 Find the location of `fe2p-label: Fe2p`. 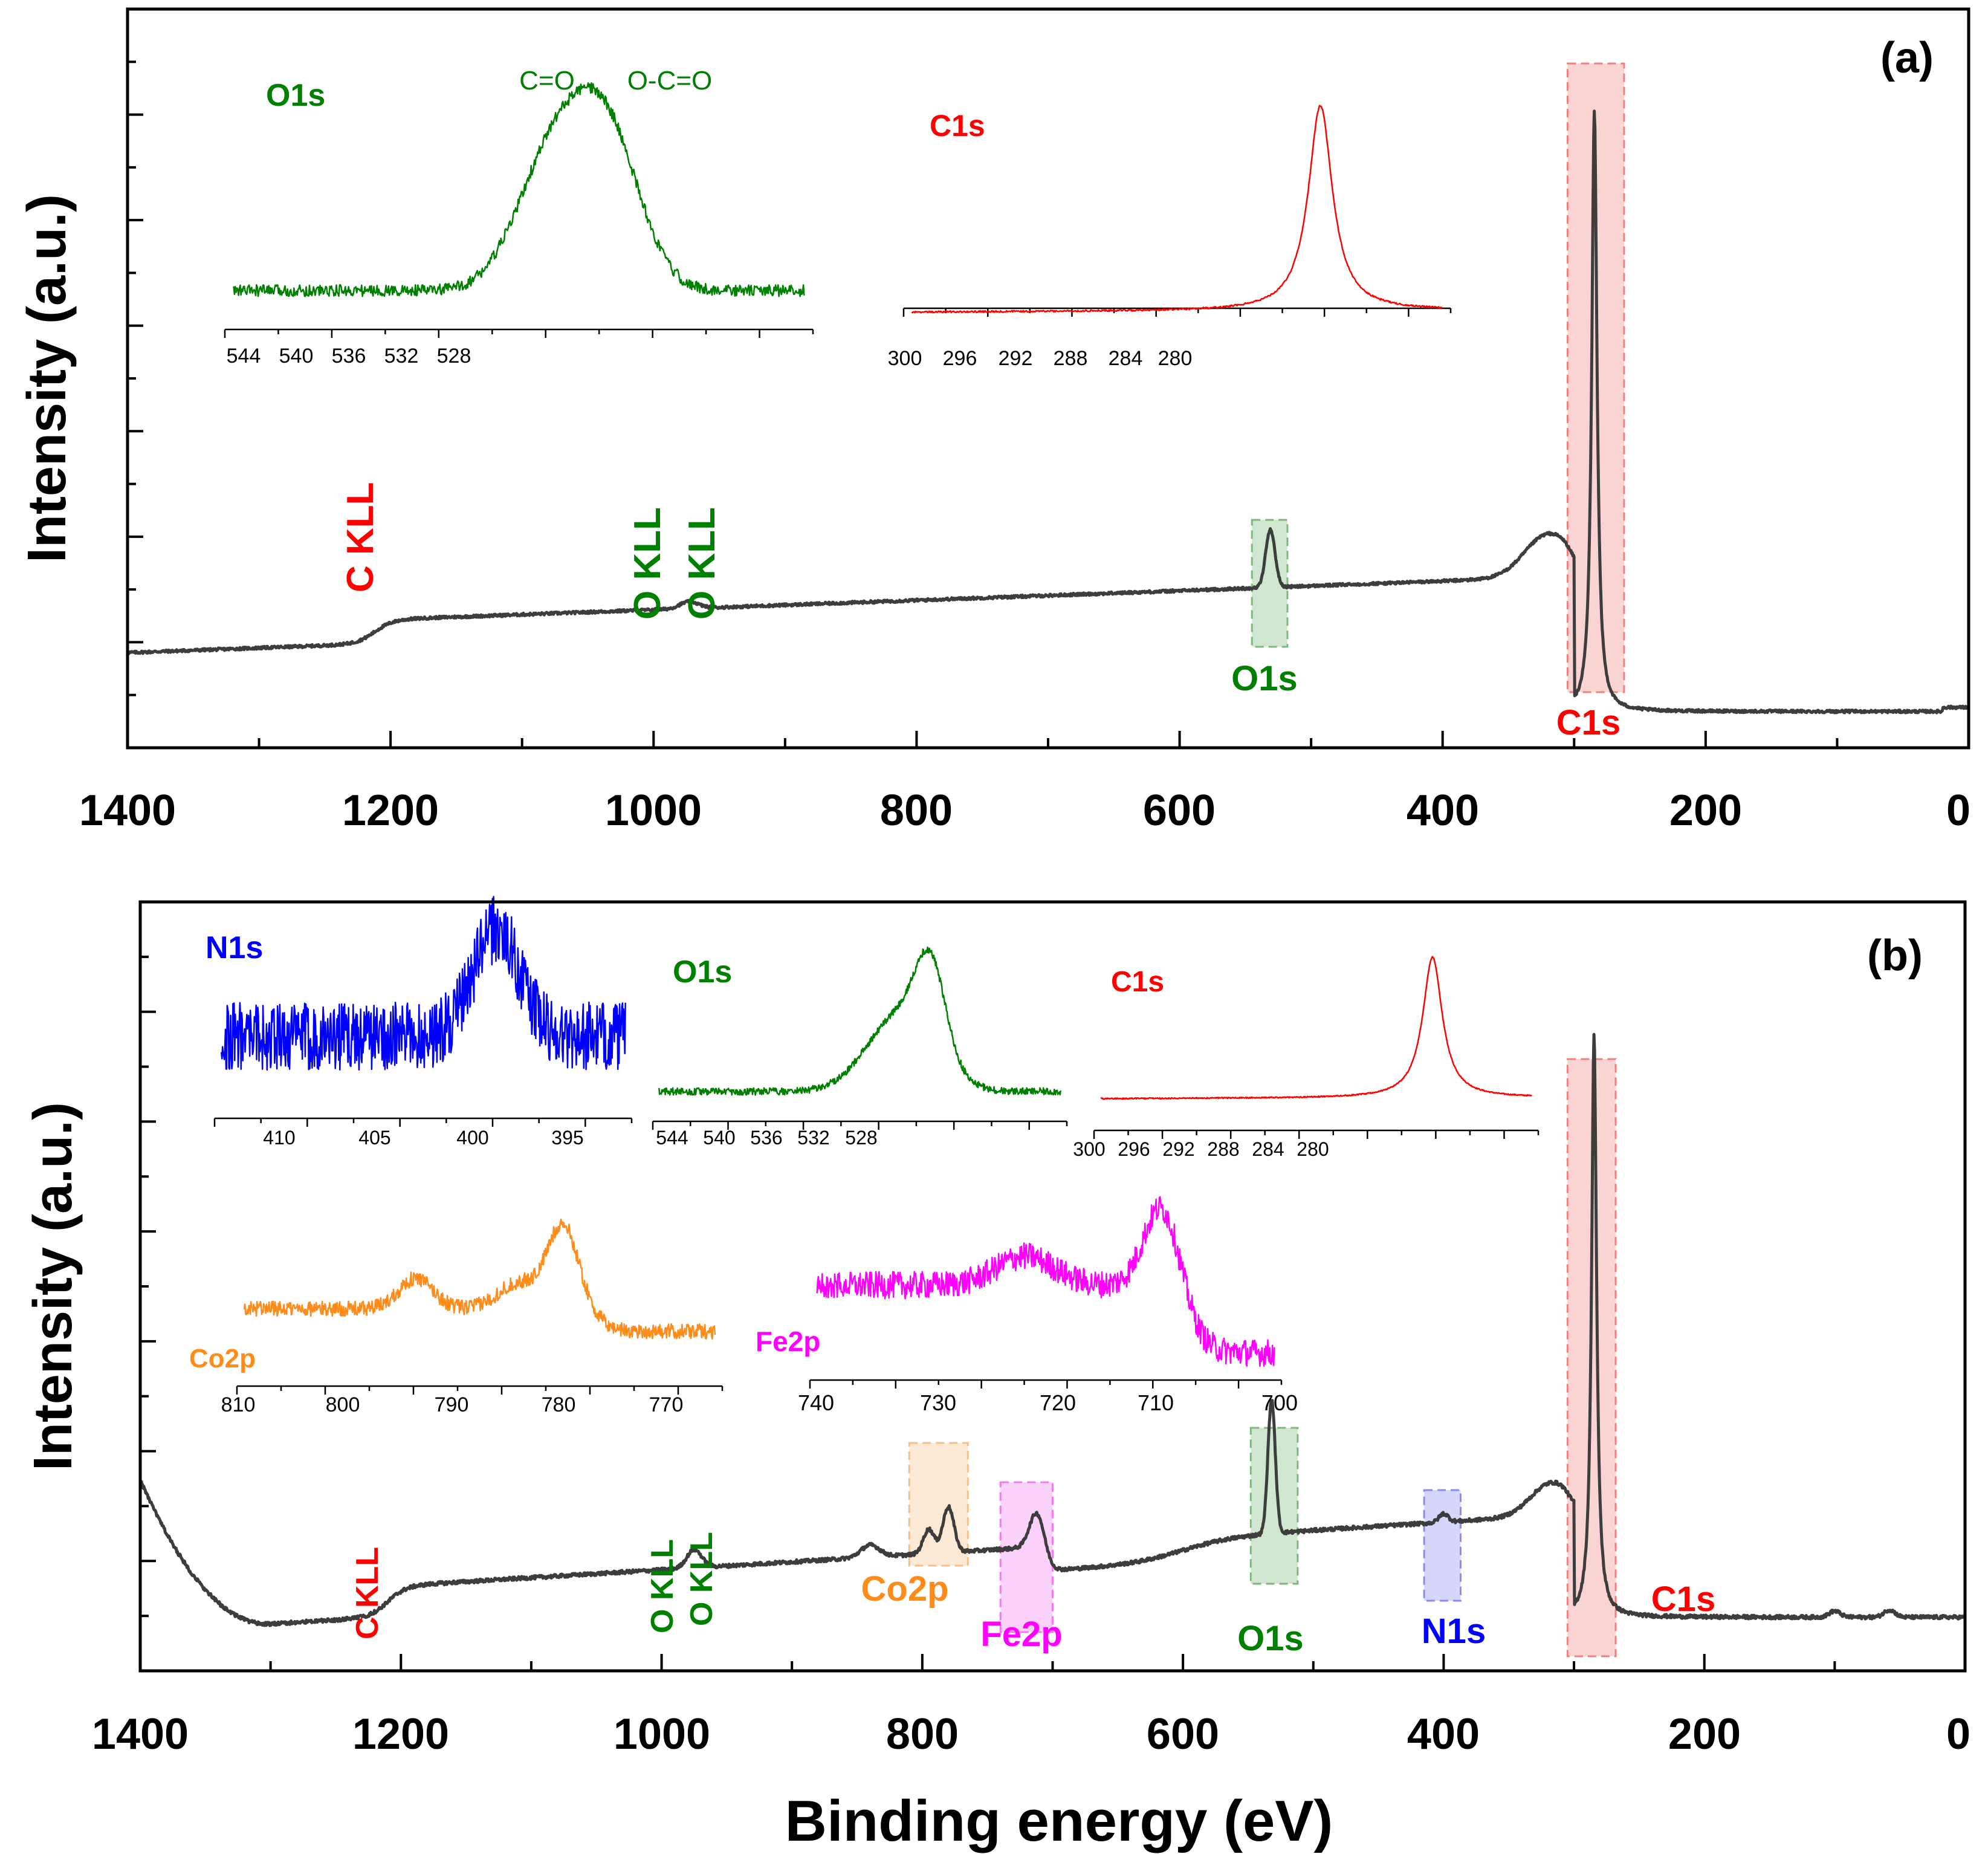

fe2p-label: Fe2p is located at coordinates (1021, 1634).